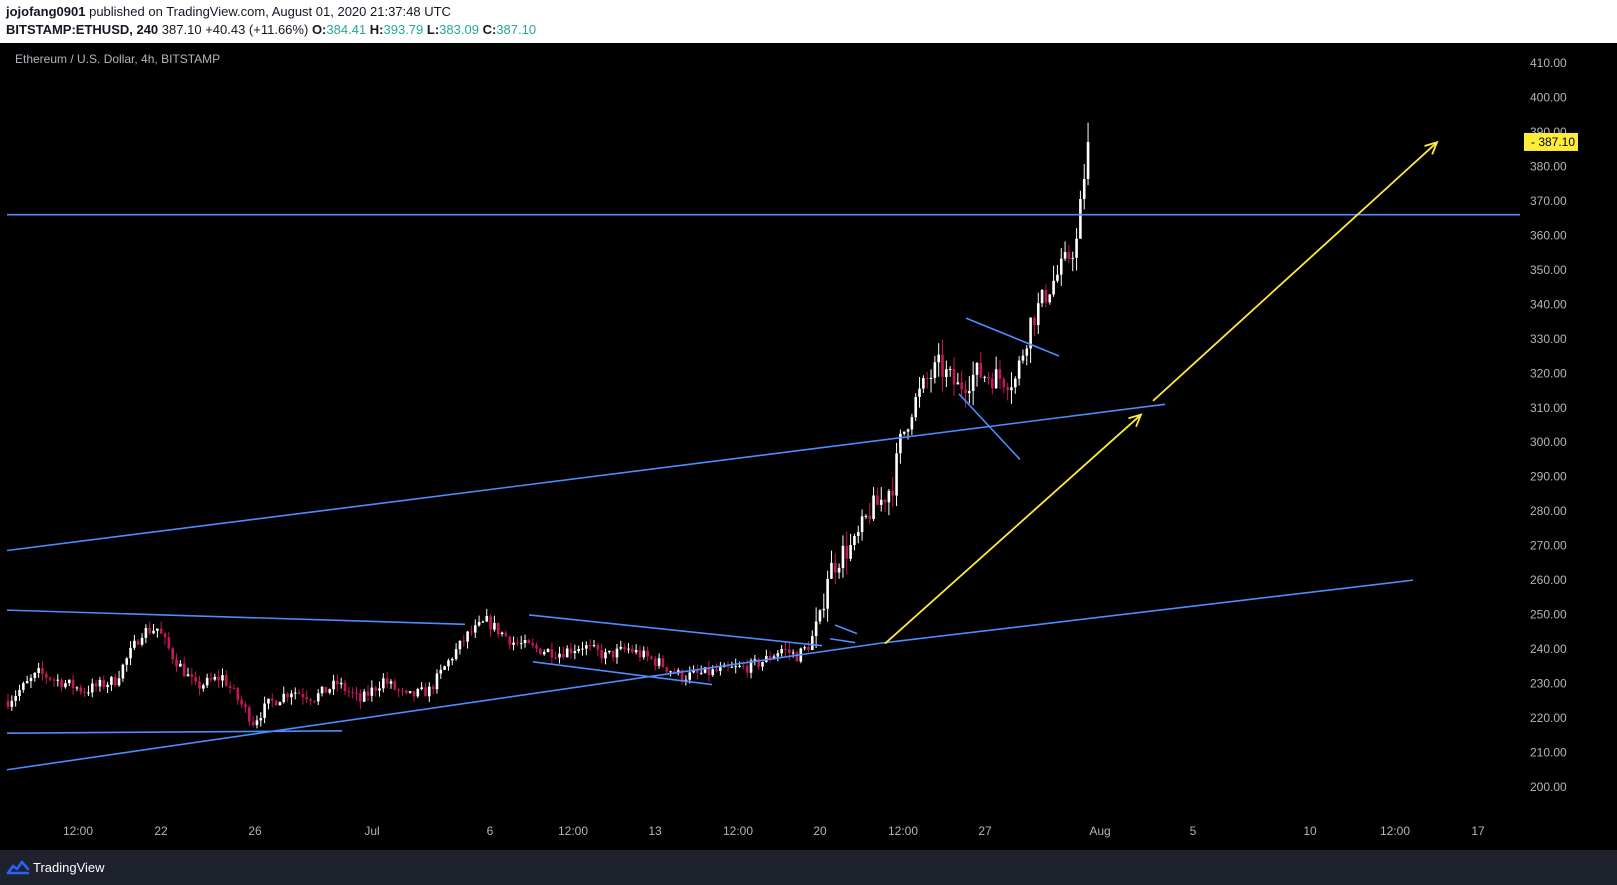  What do you see at coordinates (808, 867) in the screenshot?
I see `footer: TradingView` at bounding box center [808, 867].